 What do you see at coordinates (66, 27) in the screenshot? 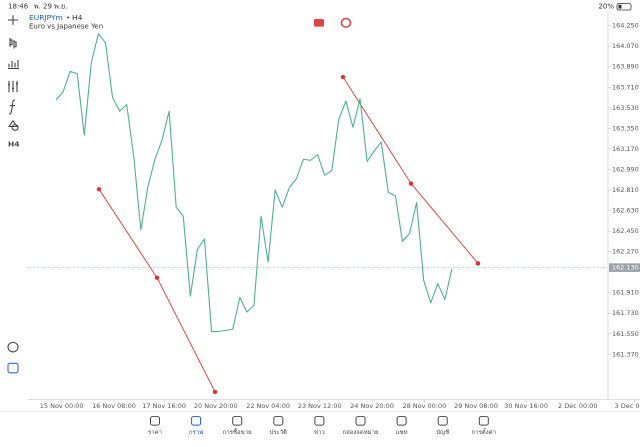
I see `symbol-description: Euro vs Japanese Yen` at bounding box center [66, 27].